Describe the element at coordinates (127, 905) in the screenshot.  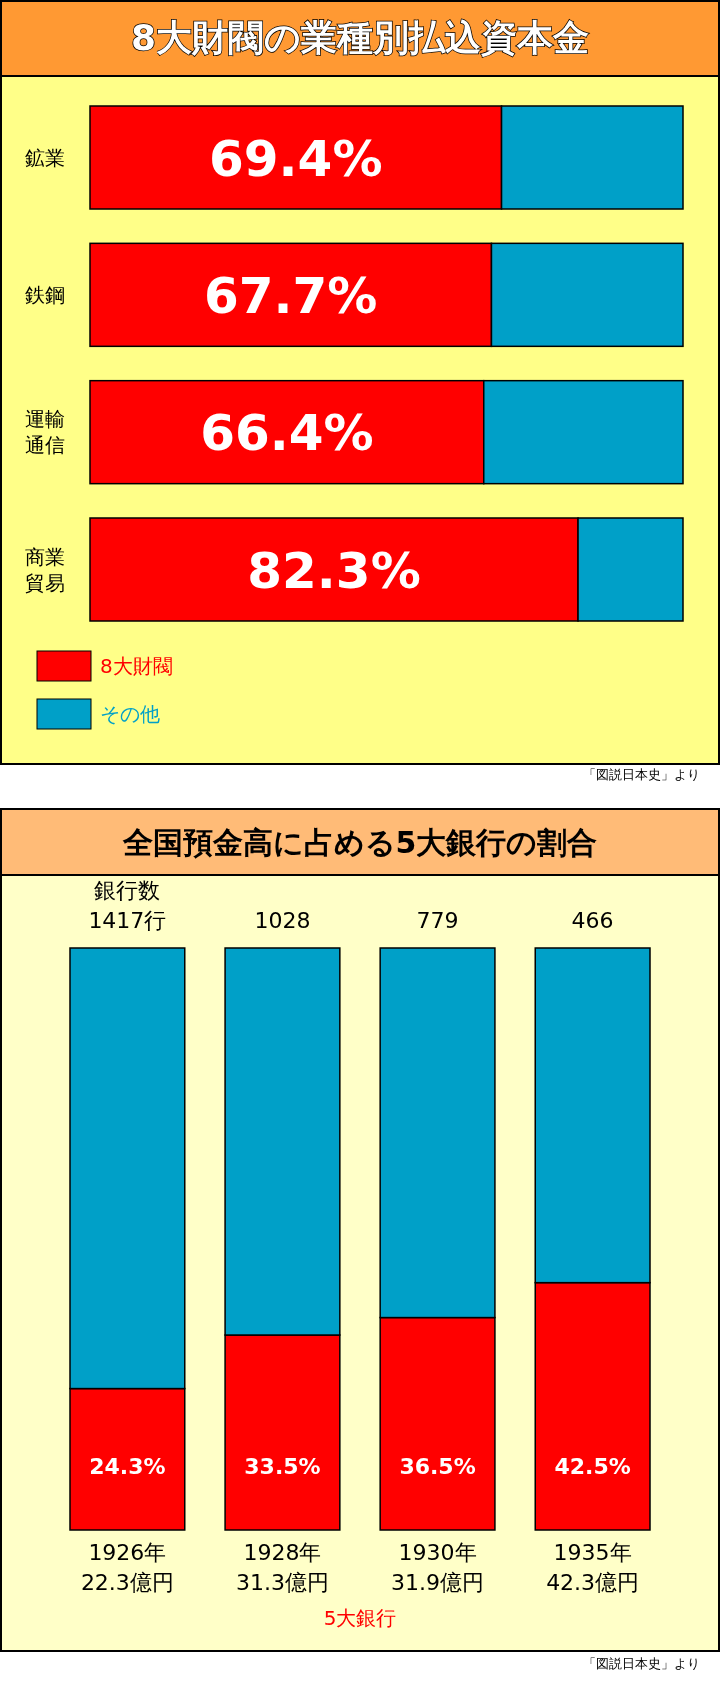
I see `annotation: 銀行数 1417行` at that location.